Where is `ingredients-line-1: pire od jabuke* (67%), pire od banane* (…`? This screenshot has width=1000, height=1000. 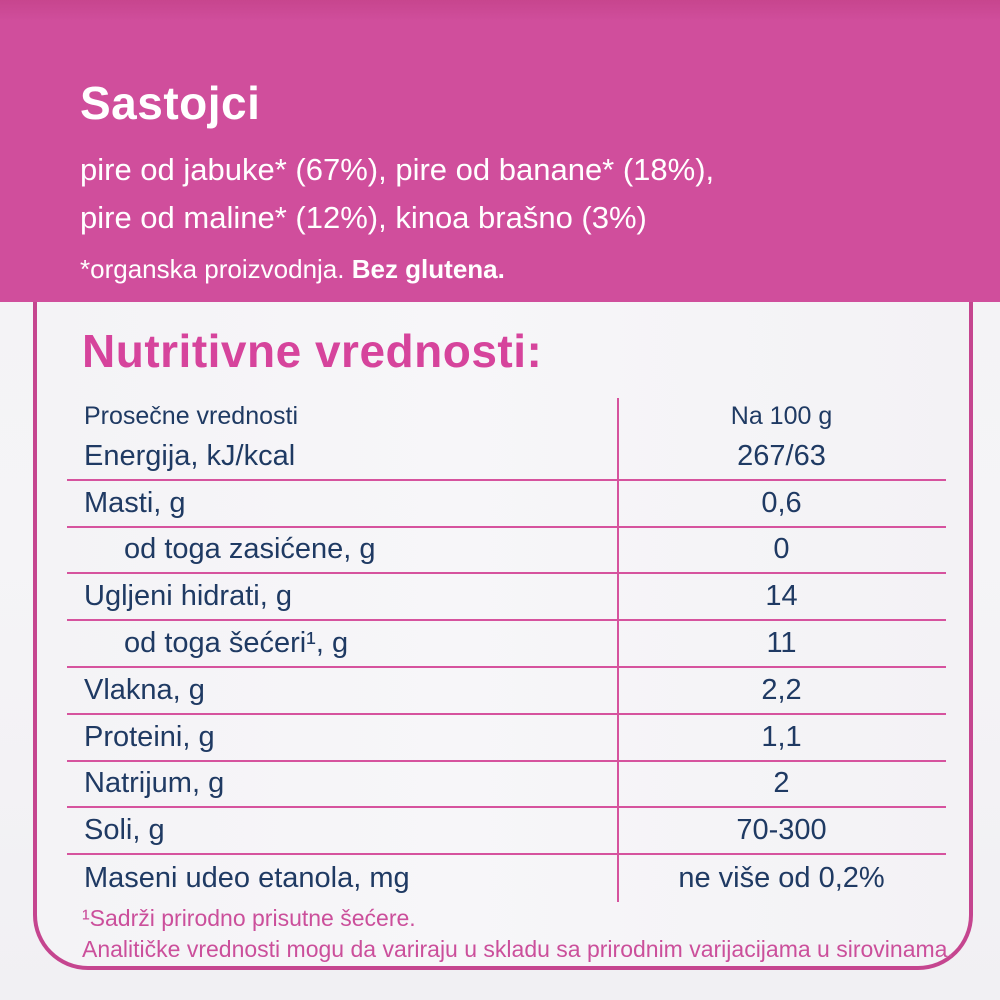
ingredients-line-1: pire od jabuke* (67%), pire od banane* (… is located at coordinates (397, 169).